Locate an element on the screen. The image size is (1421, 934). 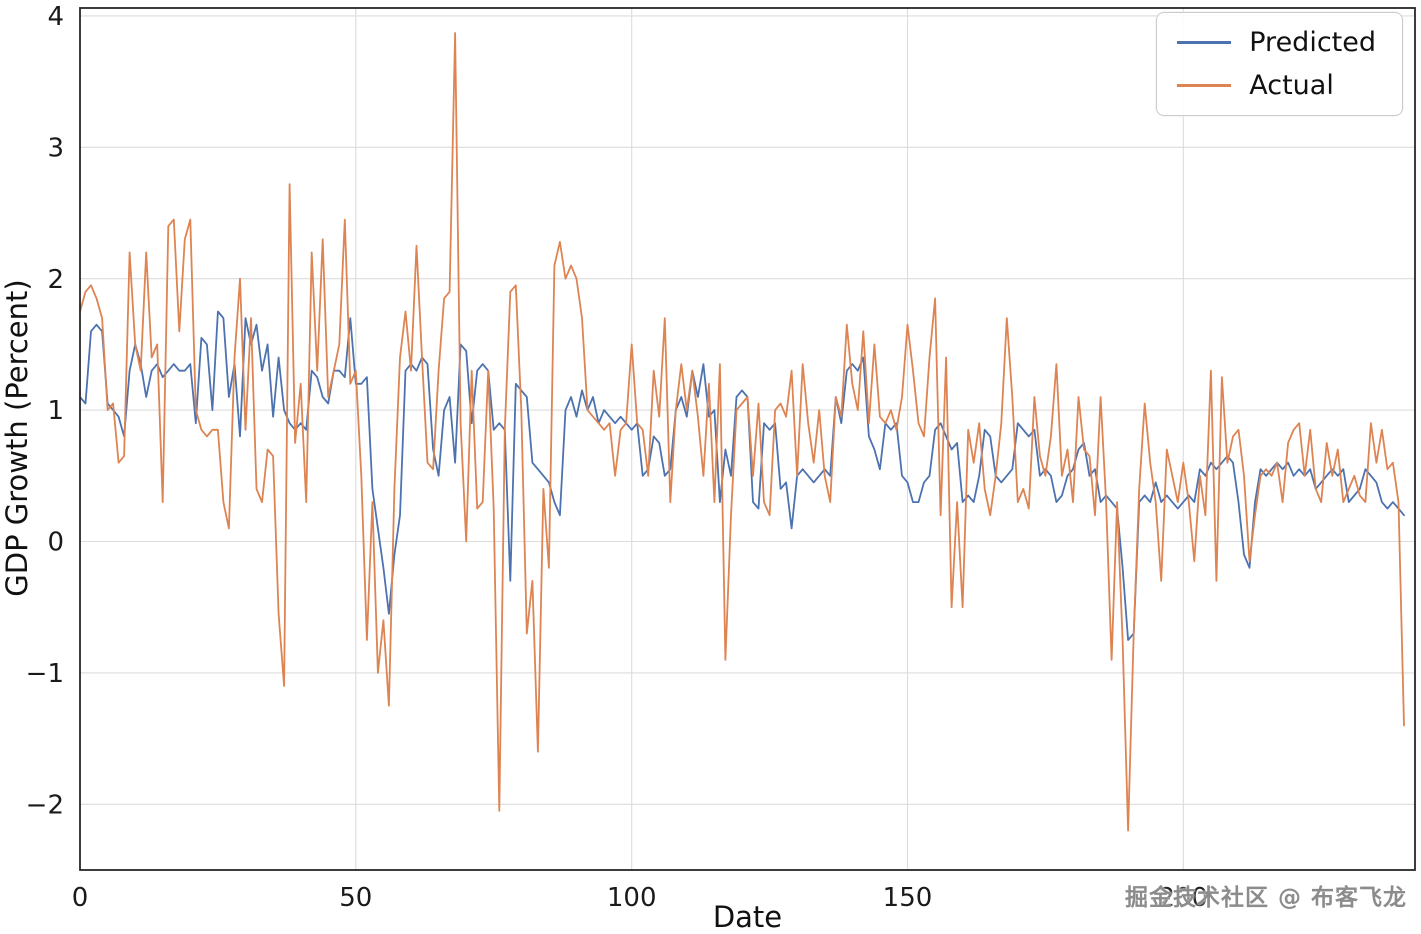
predicted-line-swatch is located at coordinates (1204, 42).